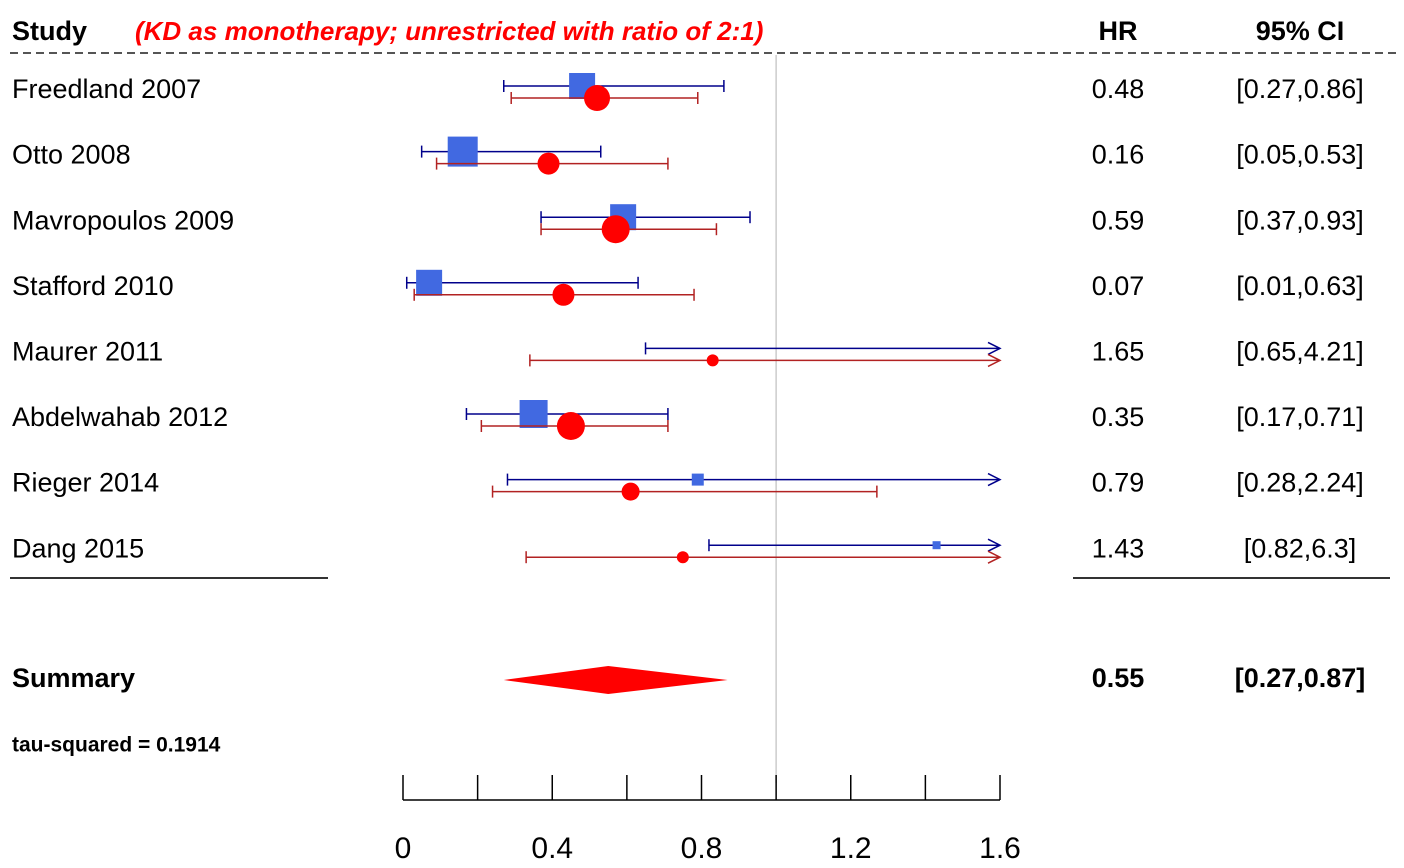 This screenshot has height=868, width=1404. What do you see at coordinates (71, 155) in the screenshot?
I see `study-label: Otto 2008` at bounding box center [71, 155].